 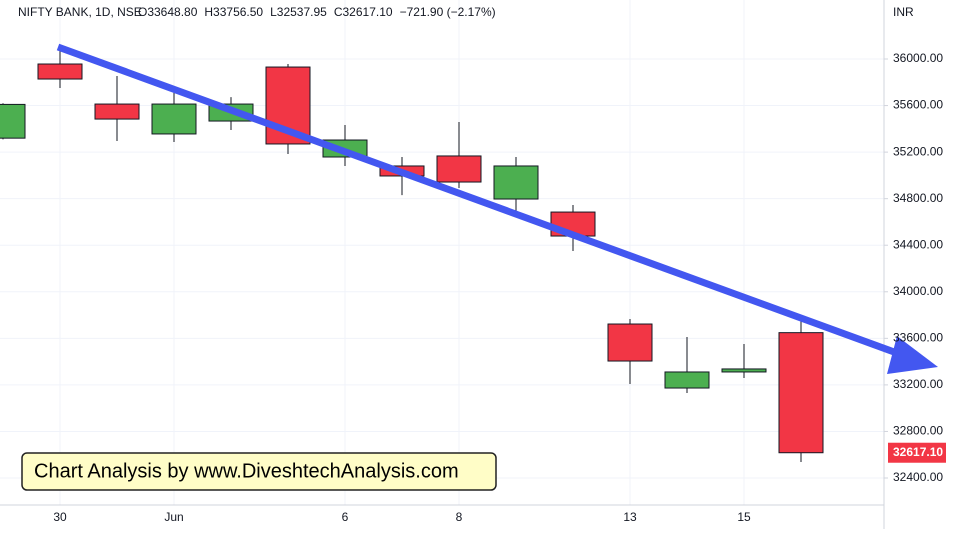 I want to click on last-price-label: 32617.10, so click(x=918, y=452).